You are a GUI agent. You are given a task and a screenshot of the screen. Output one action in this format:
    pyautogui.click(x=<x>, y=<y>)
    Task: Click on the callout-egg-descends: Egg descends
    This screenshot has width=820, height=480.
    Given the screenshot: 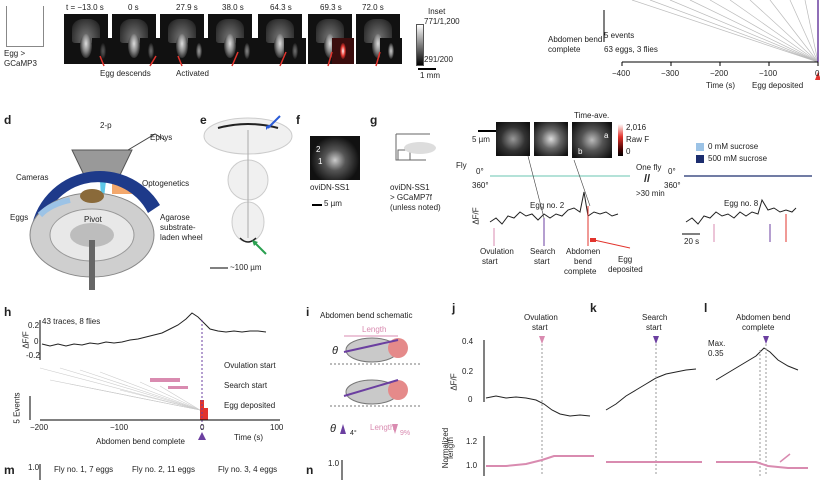 What is the action you would take?
    pyautogui.click(x=125, y=73)
    